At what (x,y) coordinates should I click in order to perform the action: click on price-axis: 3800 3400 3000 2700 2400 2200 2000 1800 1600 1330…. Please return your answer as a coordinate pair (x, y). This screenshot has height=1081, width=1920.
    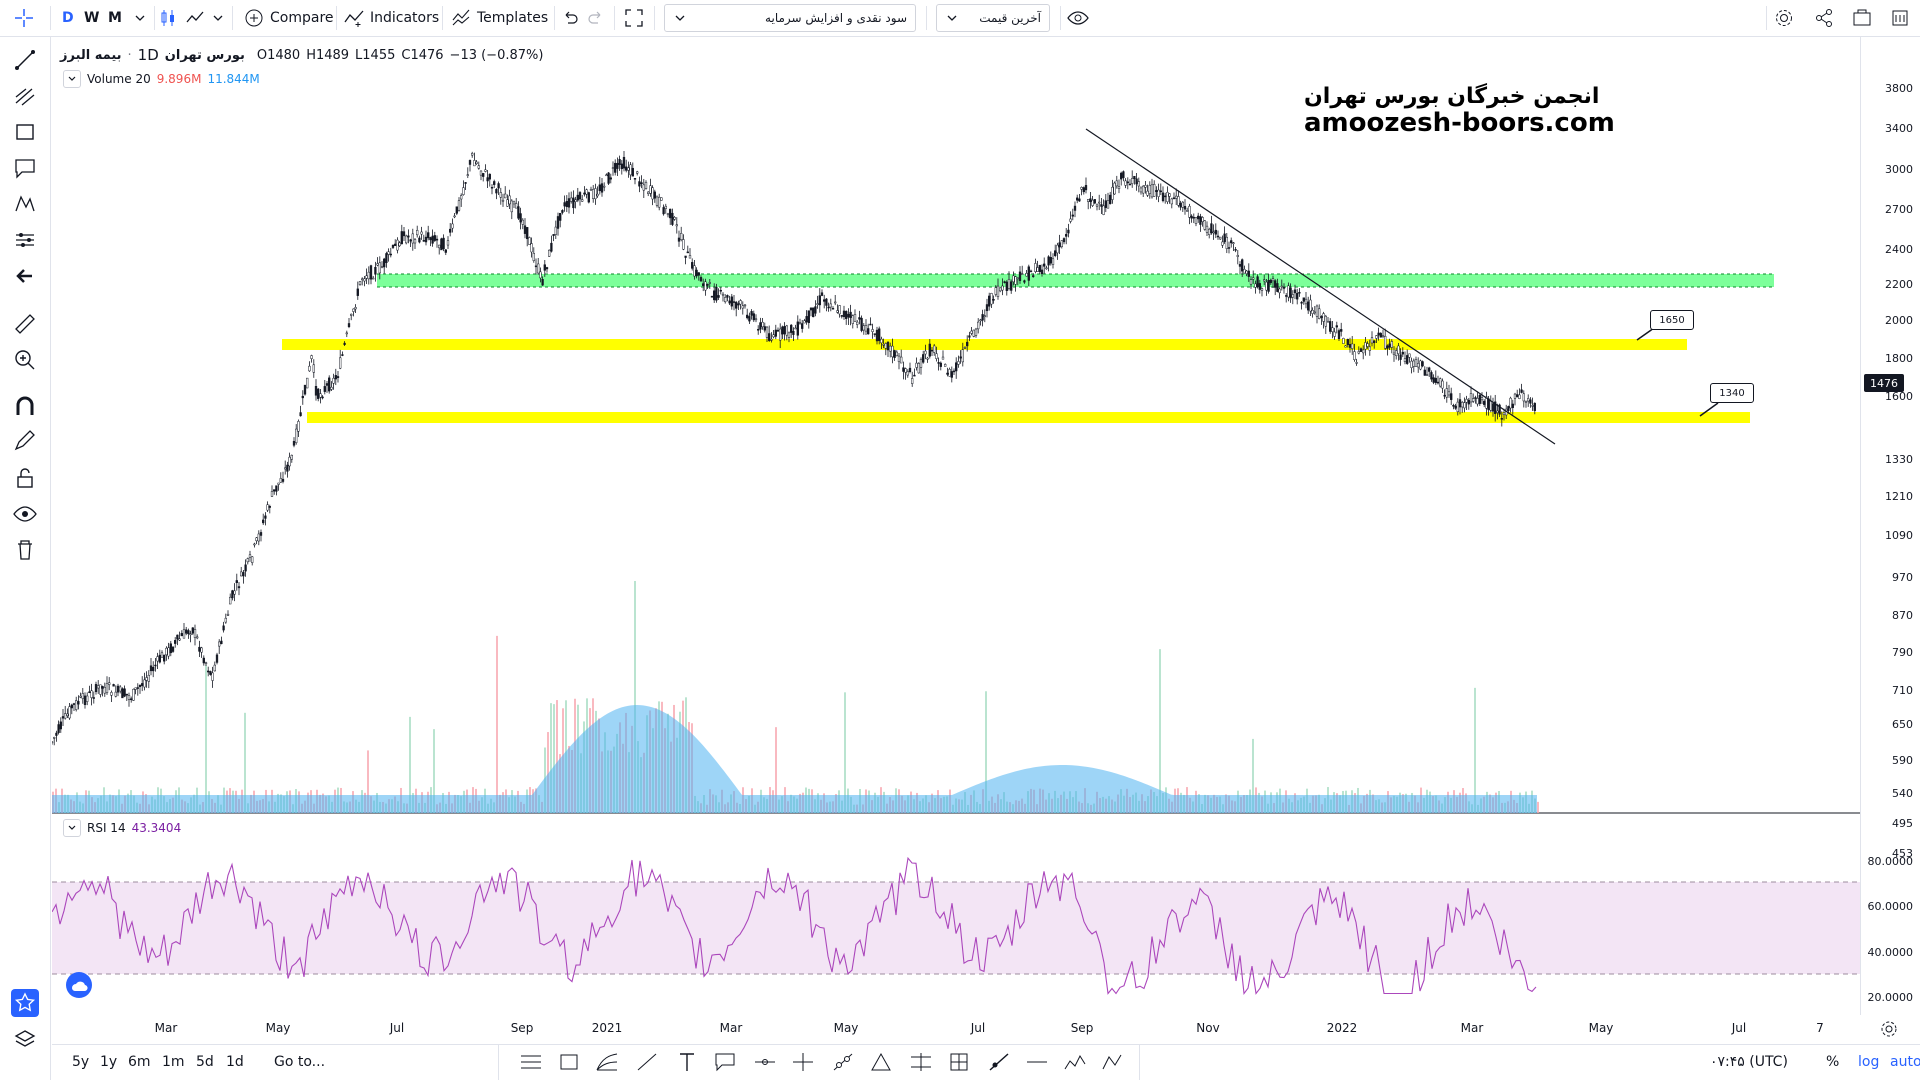
    Looking at the image, I should click on (1890, 526).